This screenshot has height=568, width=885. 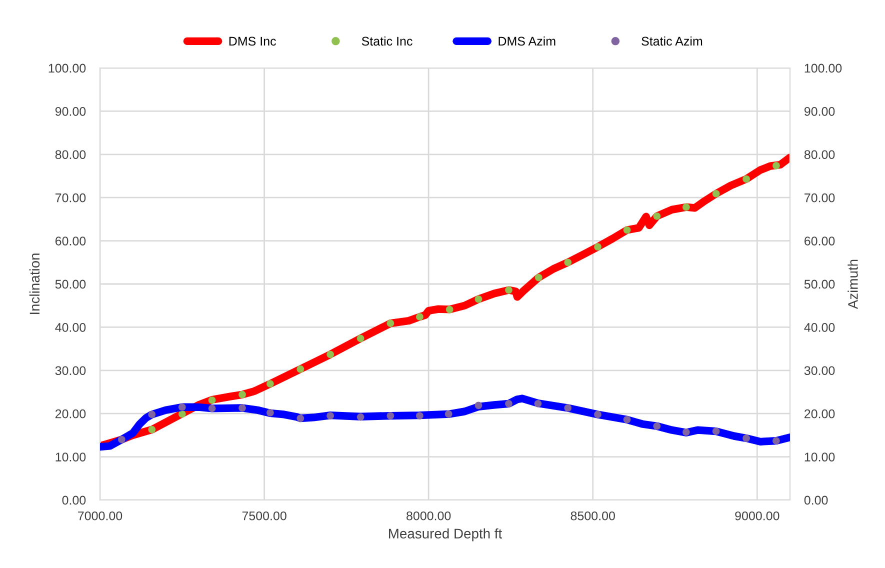 What do you see at coordinates (819, 413) in the screenshot?
I see `y2-tick-label: 20.00` at bounding box center [819, 413].